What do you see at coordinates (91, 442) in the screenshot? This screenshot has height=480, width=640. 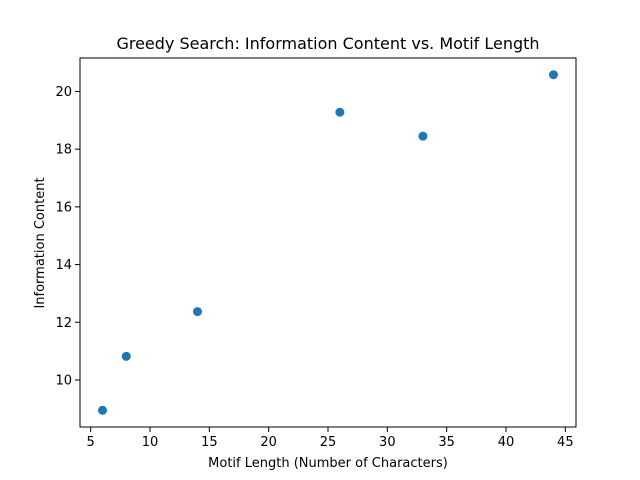 I see `x-tick-label: 5` at bounding box center [91, 442].